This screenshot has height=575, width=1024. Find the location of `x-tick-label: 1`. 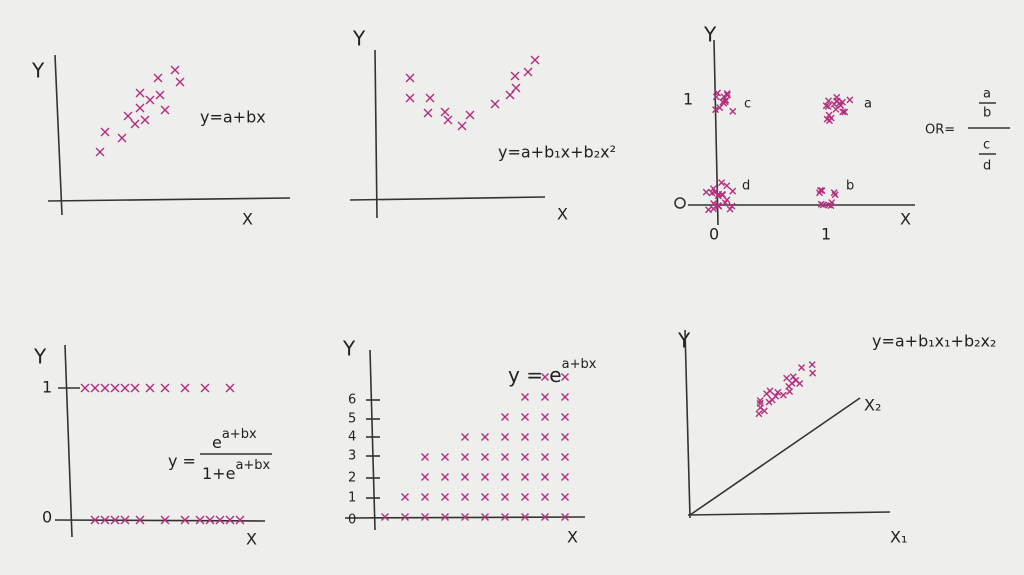

x-tick-label: 1 is located at coordinates (826, 234).